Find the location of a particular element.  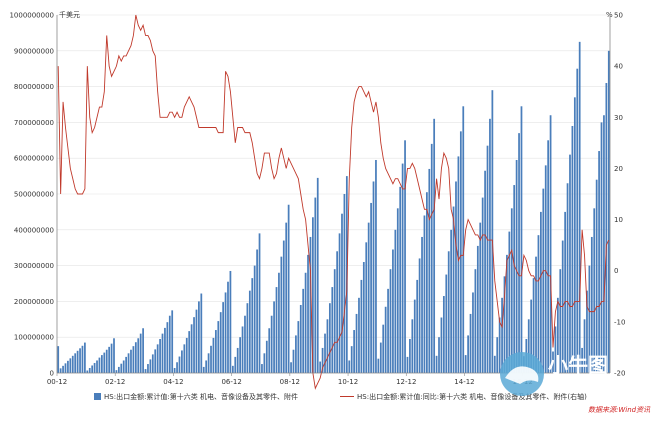

left-tick-label: 100000000 is located at coordinates (34, 338).